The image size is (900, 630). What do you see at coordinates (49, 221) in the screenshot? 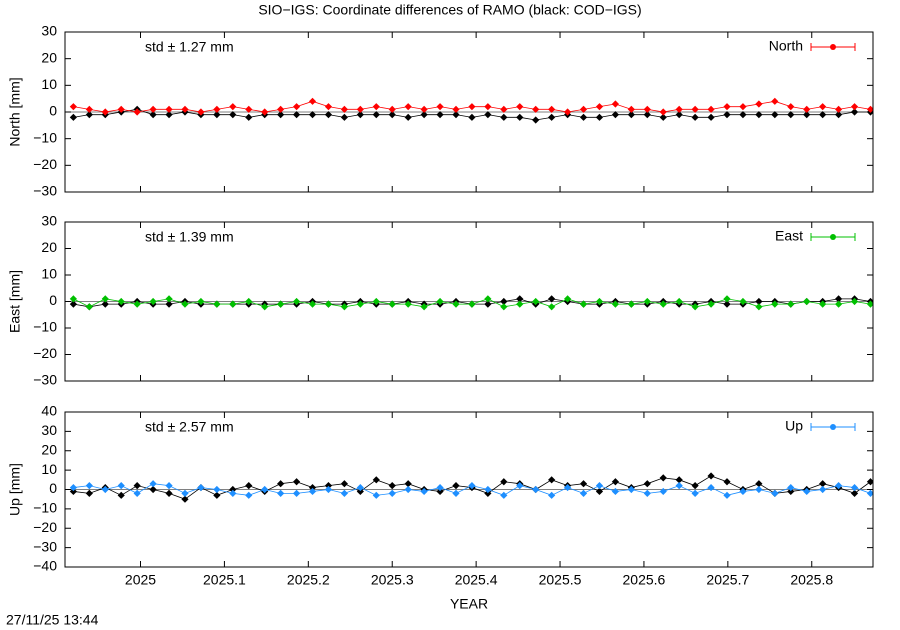
I see `y-tick-label: 30` at bounding box center [49, 221].